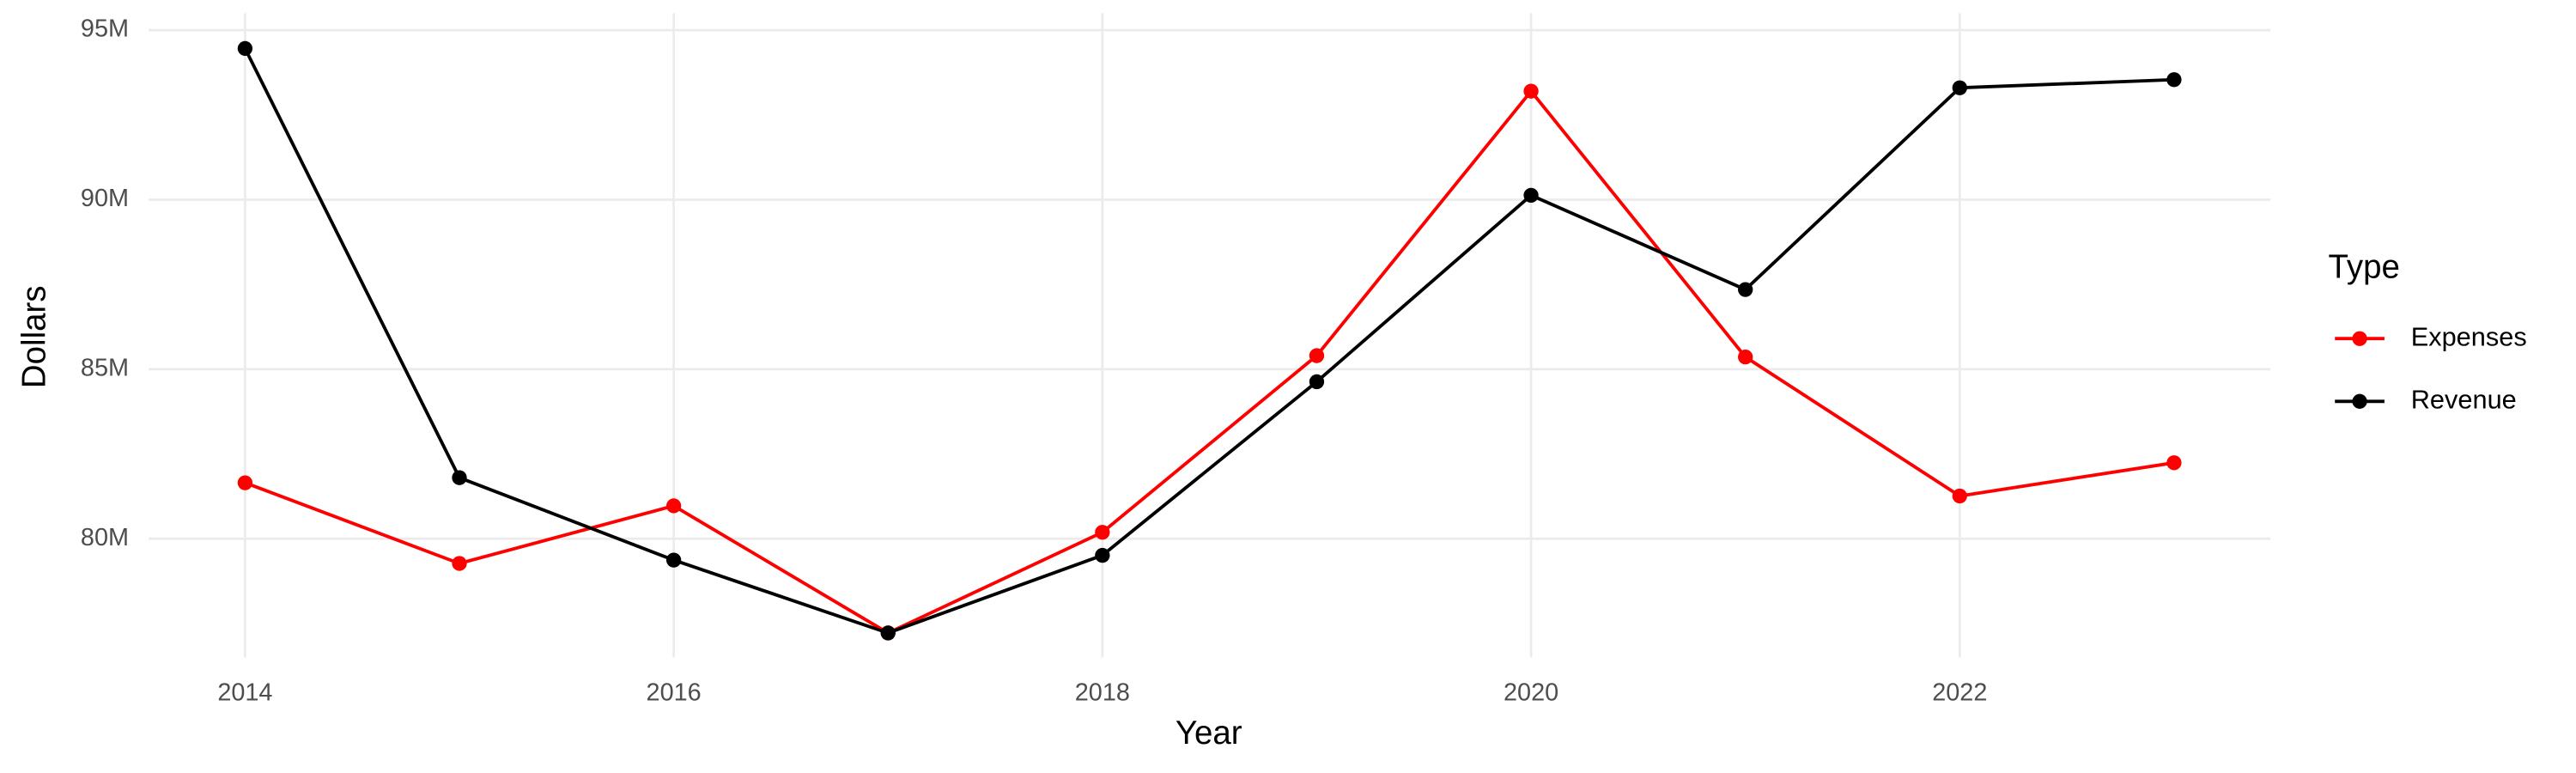  I want to click on x-axis-title: Year, so click(1209, 733).